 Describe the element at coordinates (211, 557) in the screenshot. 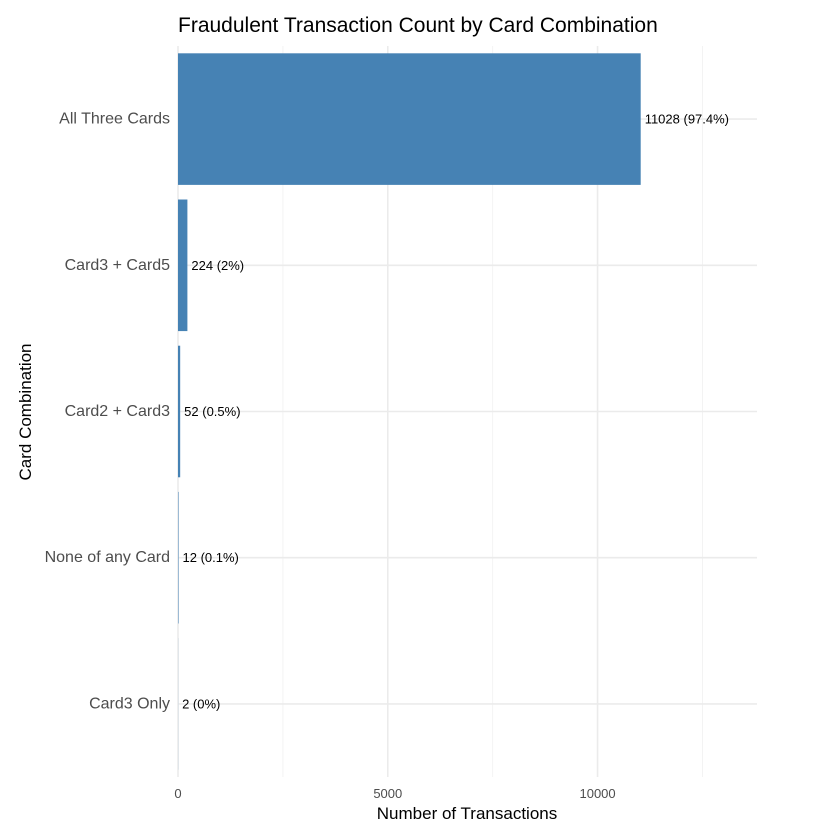

I see `data-label: 12 (0.1%)` at that location.